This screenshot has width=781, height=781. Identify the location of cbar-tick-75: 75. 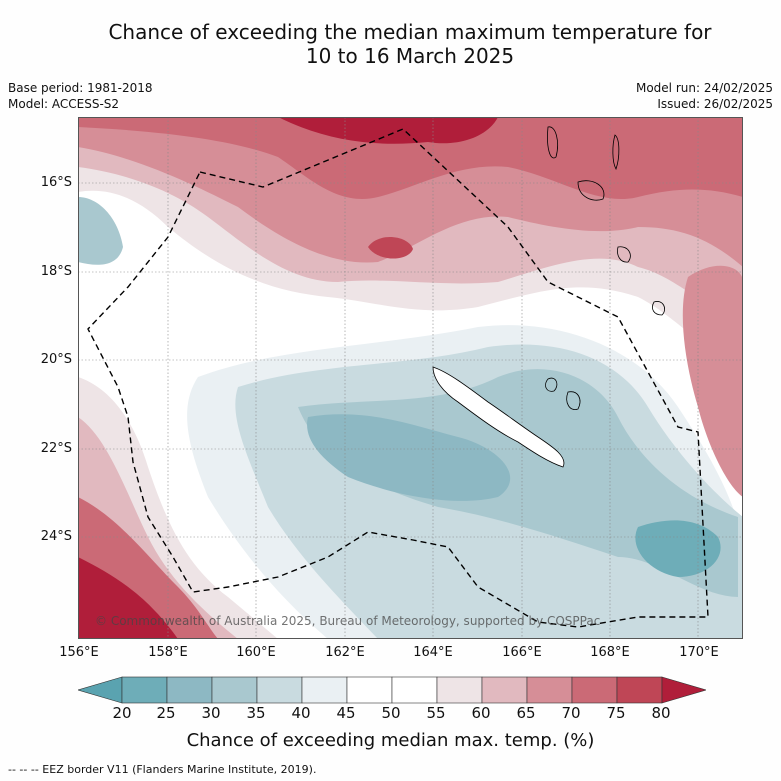
(616, 713).